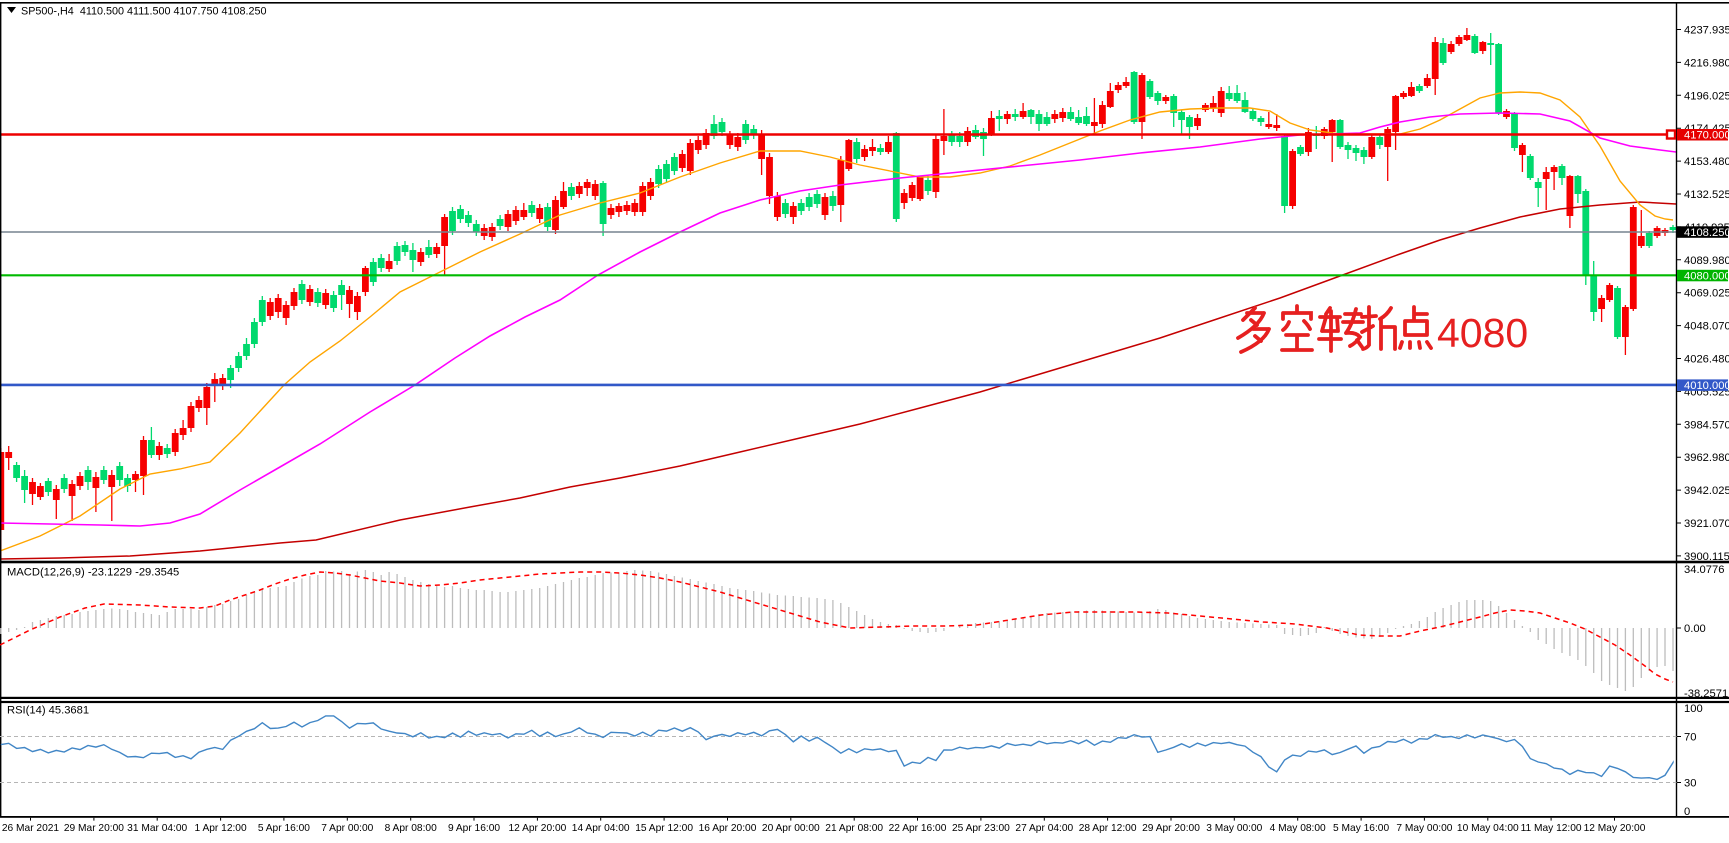  I want to click on svg-text: 28 Apr 12:00, so click(1108, 828).